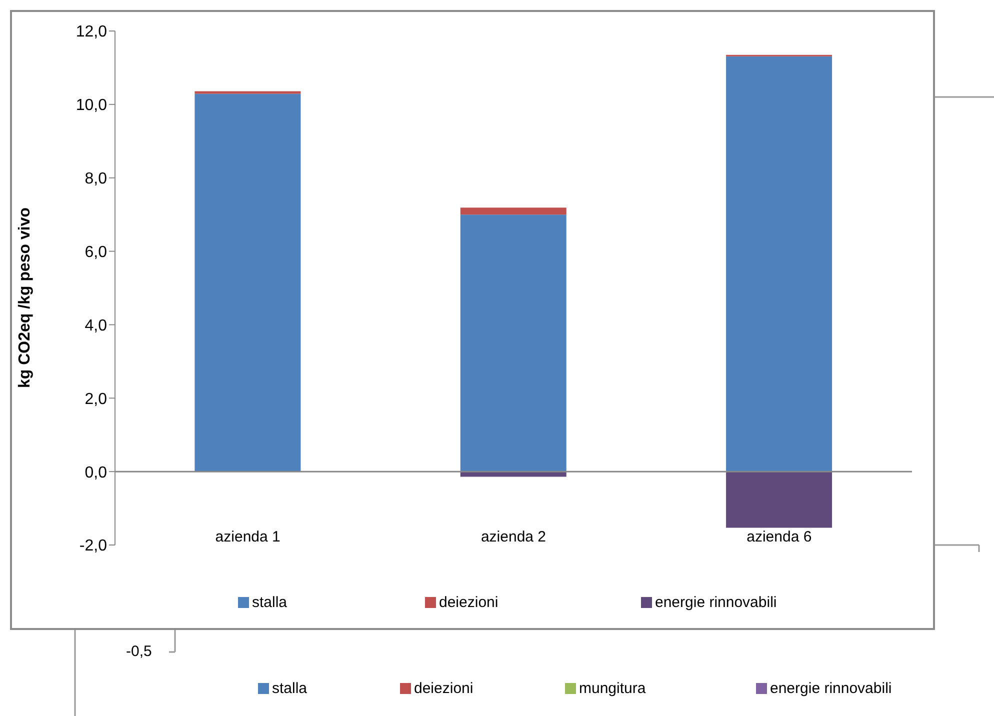 The height and width of the screenshot is (716, 994). What do you see at coordinates (96, 252) in the screenshot?
I see `y-tick-label: 6,0` at bounding box center [96, 252].